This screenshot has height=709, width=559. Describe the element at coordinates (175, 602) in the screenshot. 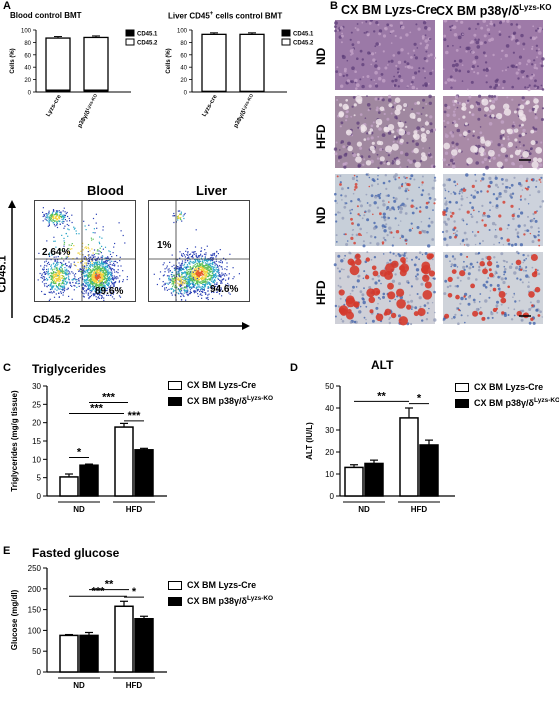

I see `legend-swatch-black` at that location.